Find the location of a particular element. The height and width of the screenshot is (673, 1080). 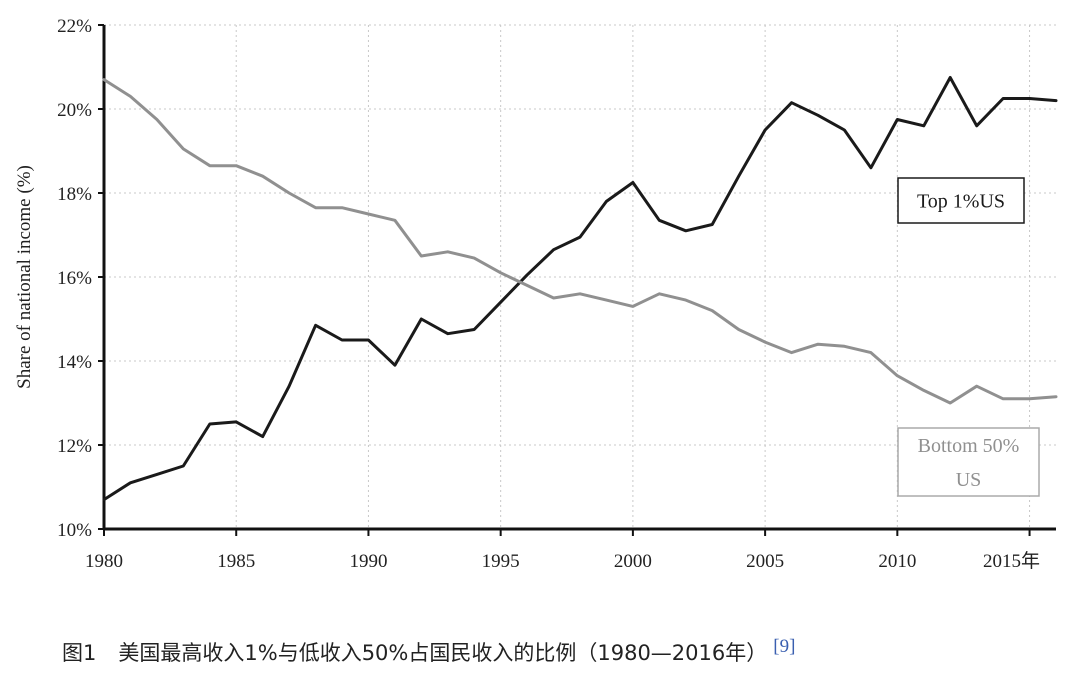

x-tick-label: 2005 is located at coordinates (765, 561).